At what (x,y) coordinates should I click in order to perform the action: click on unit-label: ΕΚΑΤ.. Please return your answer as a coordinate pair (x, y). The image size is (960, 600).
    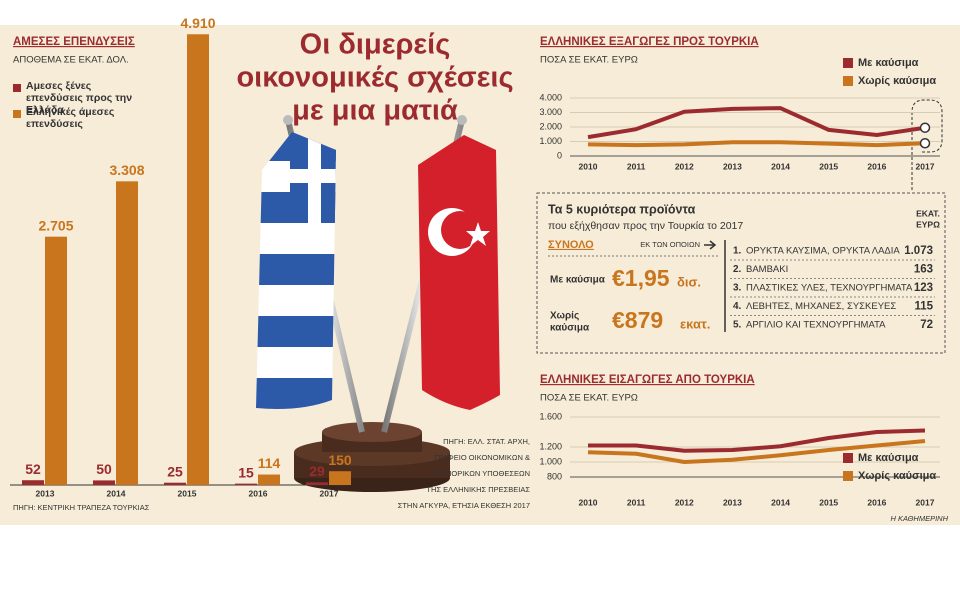
    Looking at the image, I should click on (928, 213).